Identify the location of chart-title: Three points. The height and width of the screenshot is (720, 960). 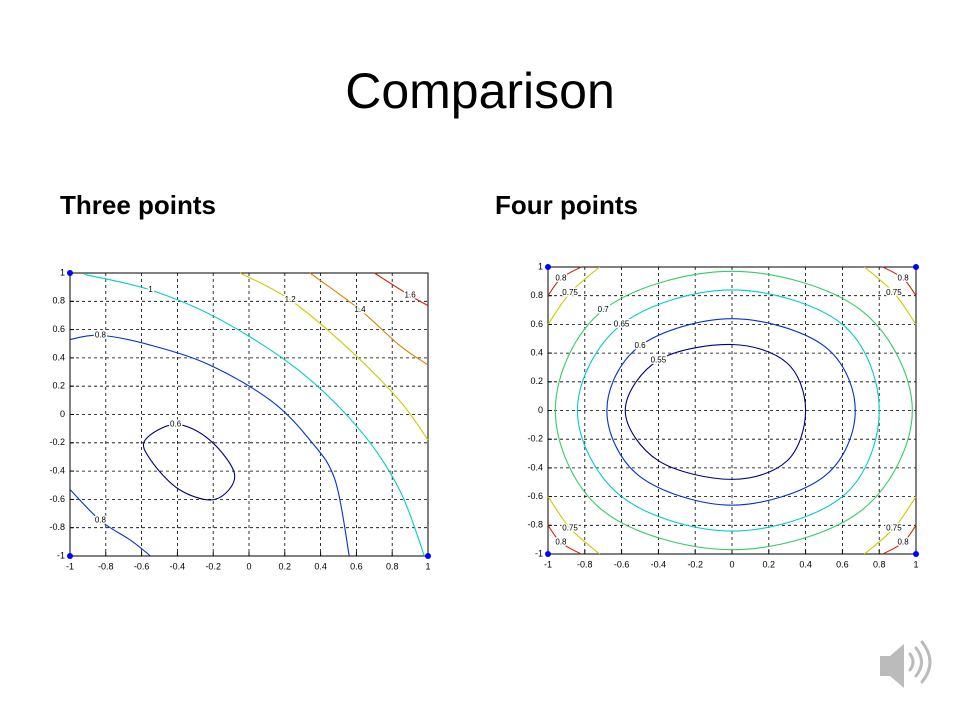
(138, 205).